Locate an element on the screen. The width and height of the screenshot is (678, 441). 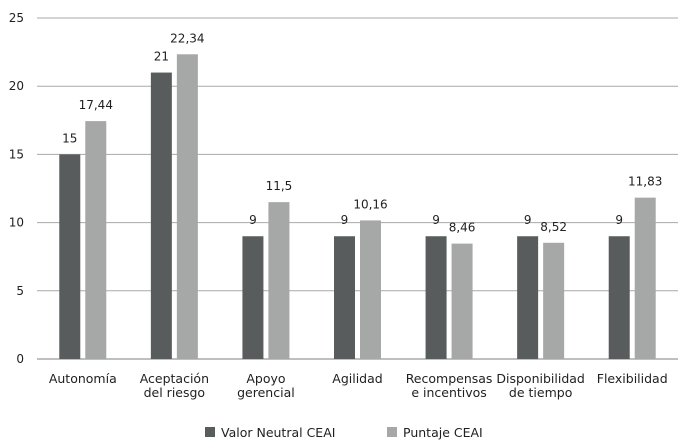
data-label: 11,5 is located at coordinates (279, 186).